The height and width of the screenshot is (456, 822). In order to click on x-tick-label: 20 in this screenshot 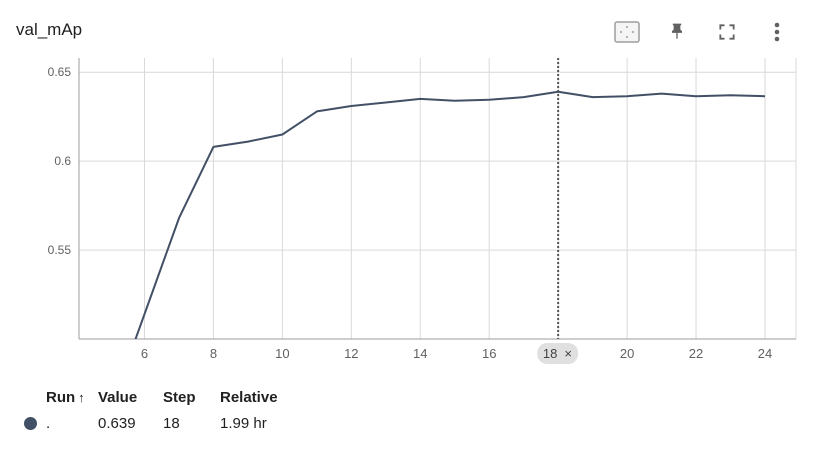, I will do `click(627, 353)`.